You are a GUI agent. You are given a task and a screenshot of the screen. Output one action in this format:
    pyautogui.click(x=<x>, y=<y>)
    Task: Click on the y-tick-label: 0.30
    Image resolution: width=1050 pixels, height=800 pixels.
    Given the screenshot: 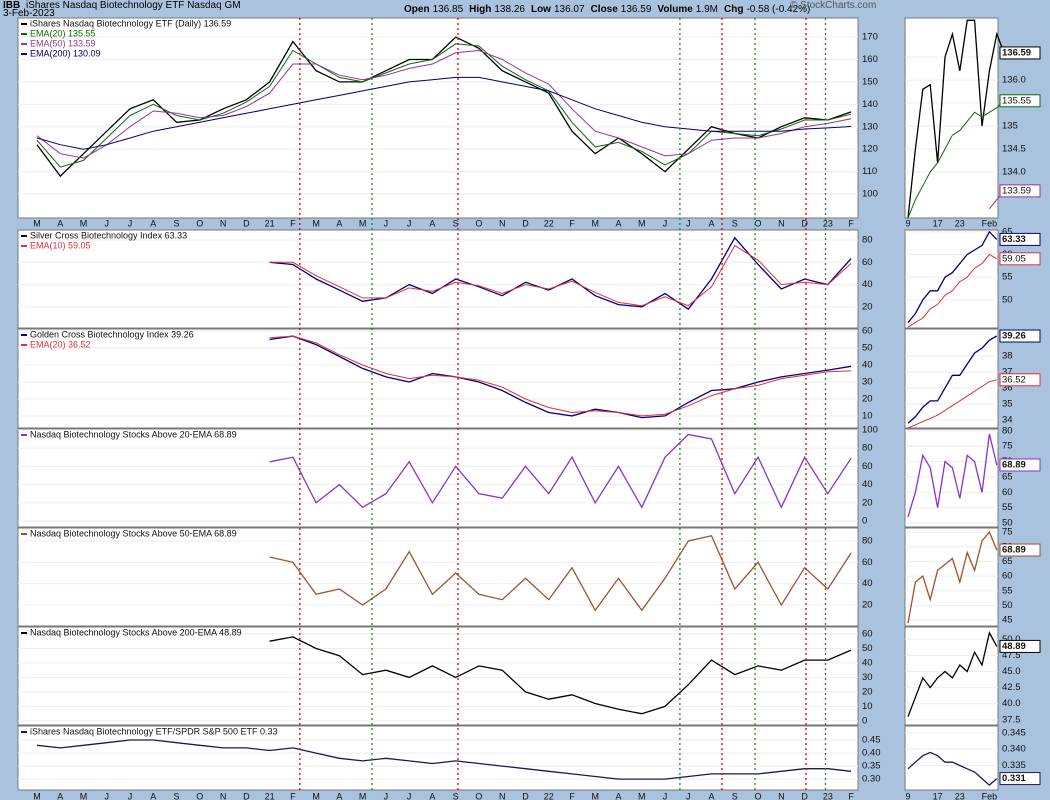 What is the action you would take?
    pyautogui.click(x=871, y=779)
    